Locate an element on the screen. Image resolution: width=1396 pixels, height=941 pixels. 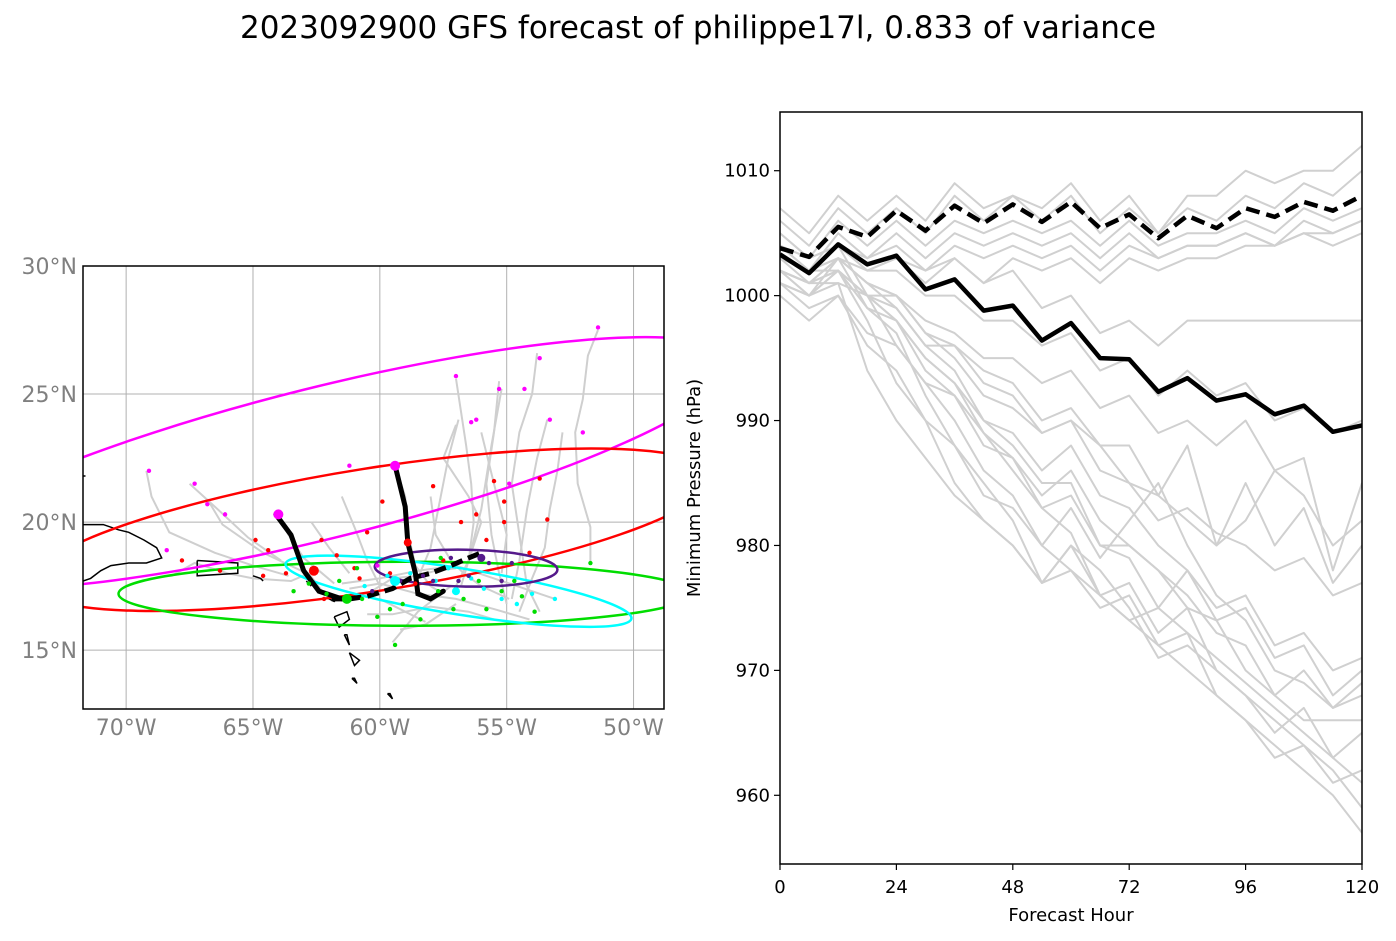
x-tick-label: 96 is located at coordinates (1245, 887).